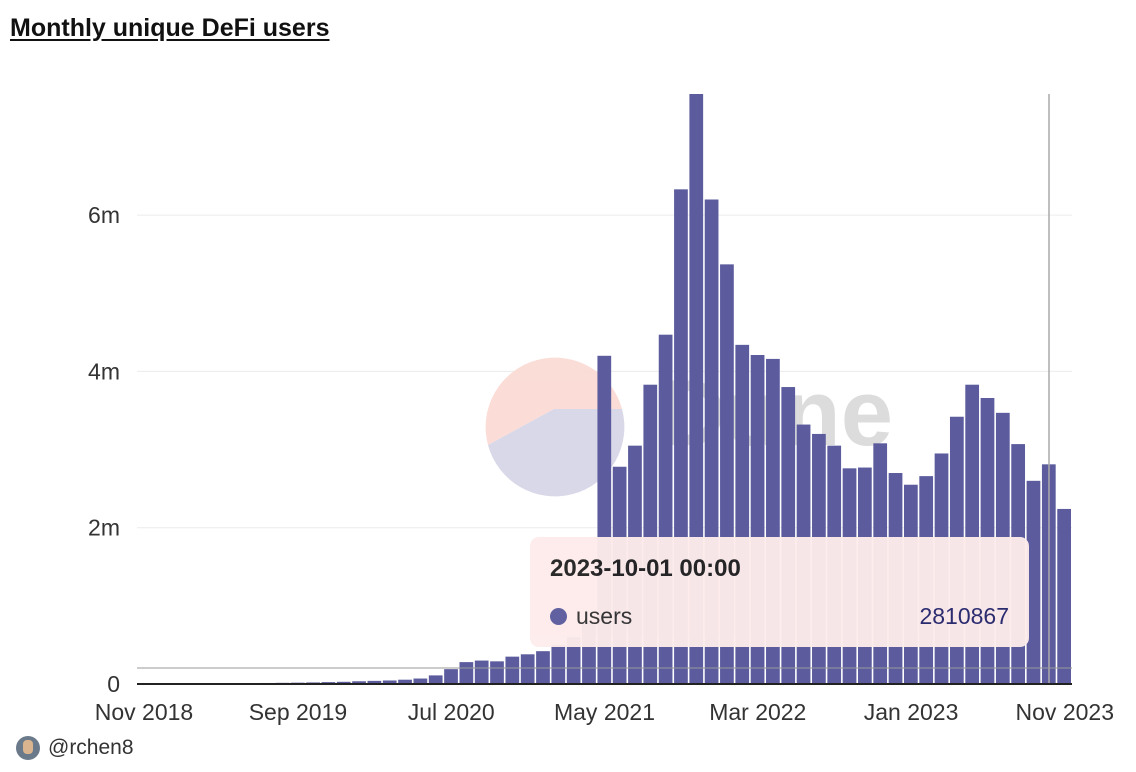 The height and width of the screenshot is (772, 1136). What do you see at coordinates (558, 616) in the screenshot?
I see `series-dot-icon` at bounding box center [558, 616].